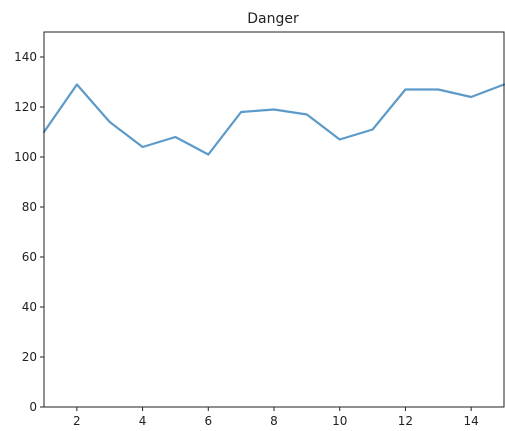 This screenshot has height=431, width=505. Describe the element at coordinates (25, 107) in the screenshot. I see `y-tick-label: 120` at that location.